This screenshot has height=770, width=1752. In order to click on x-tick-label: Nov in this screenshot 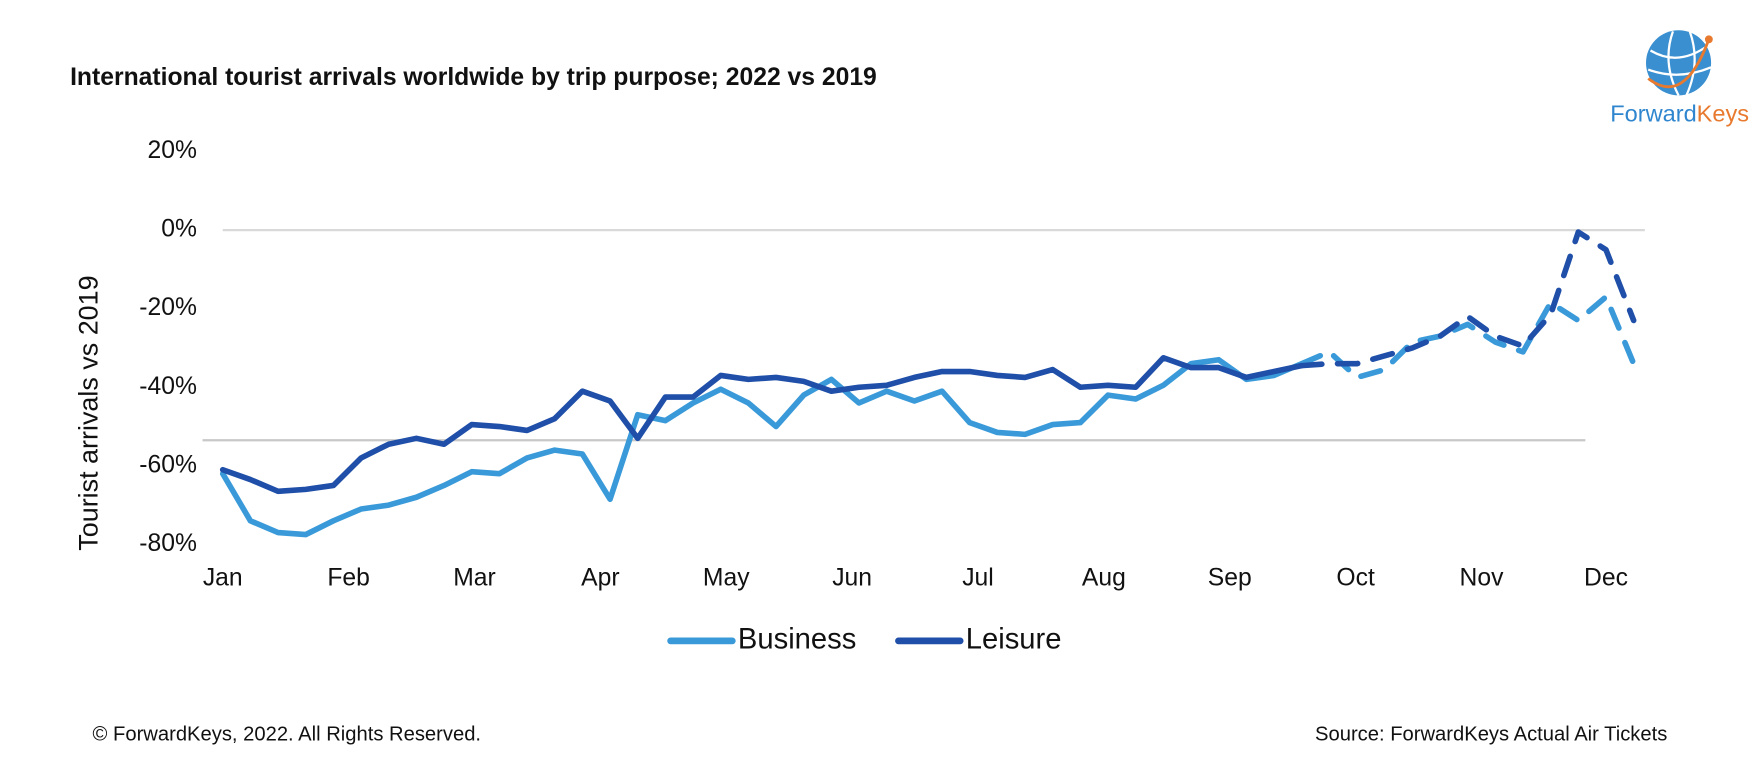, I will do `click(1482, 578)`.